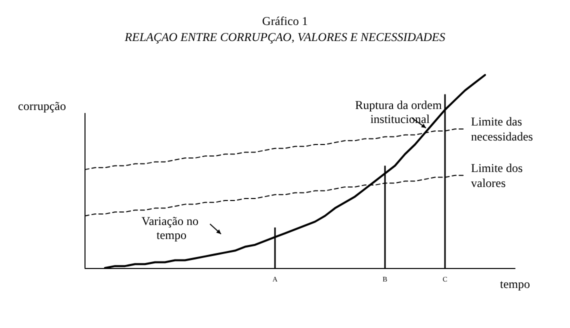 The image size is (570, 328). What do you see at coordinates (502, 129) in the screenshot?
I see `series-label: Limite das necessidades` at bounding box center [502, 129].